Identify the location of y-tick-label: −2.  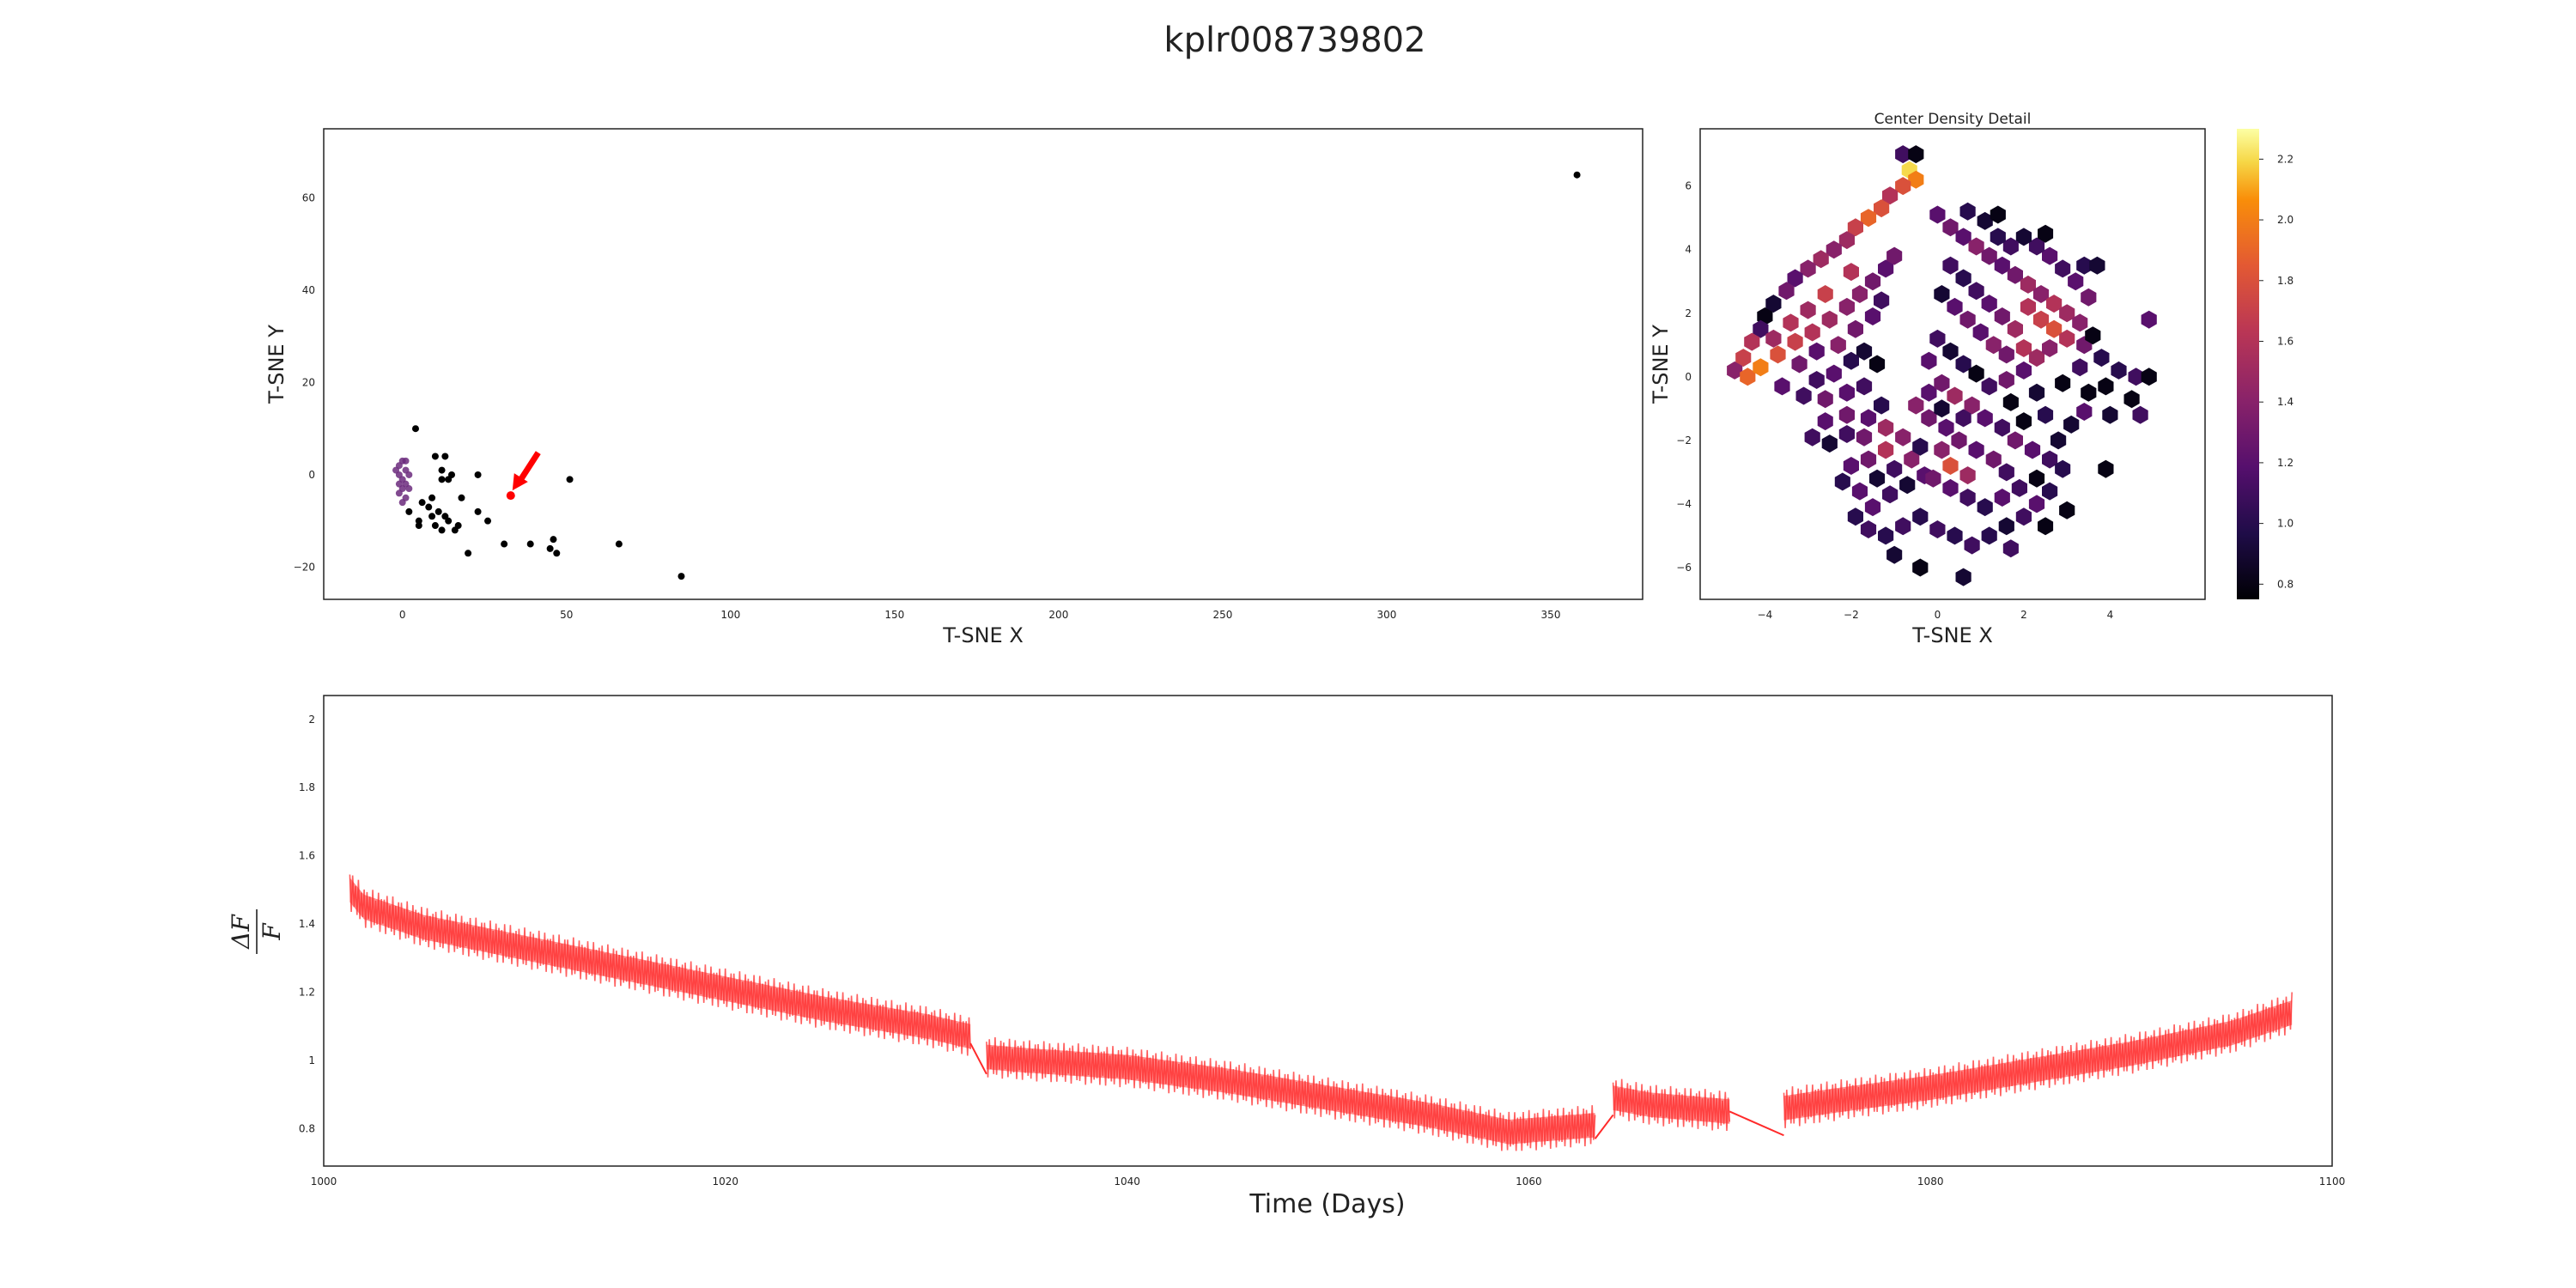
(1684, 441).